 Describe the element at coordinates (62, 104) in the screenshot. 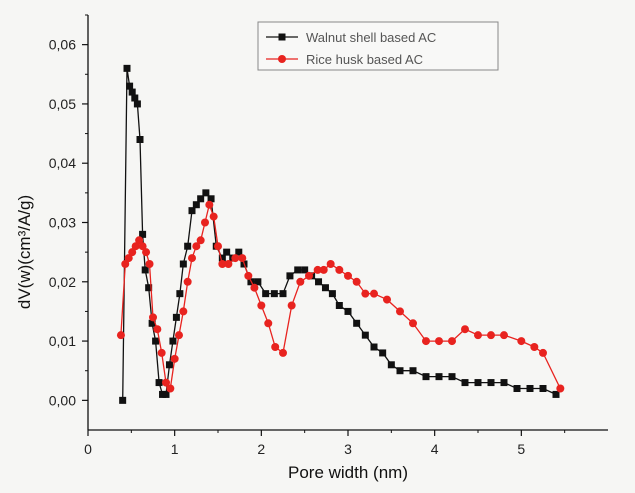

I see `y-tick-label: 0,05` at that location.